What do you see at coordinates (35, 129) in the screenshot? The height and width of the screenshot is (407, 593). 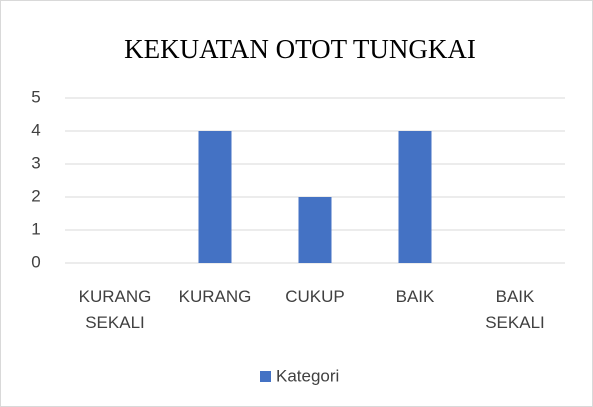 I see `y-tick-label: 4` at bounding box center [35, 129].